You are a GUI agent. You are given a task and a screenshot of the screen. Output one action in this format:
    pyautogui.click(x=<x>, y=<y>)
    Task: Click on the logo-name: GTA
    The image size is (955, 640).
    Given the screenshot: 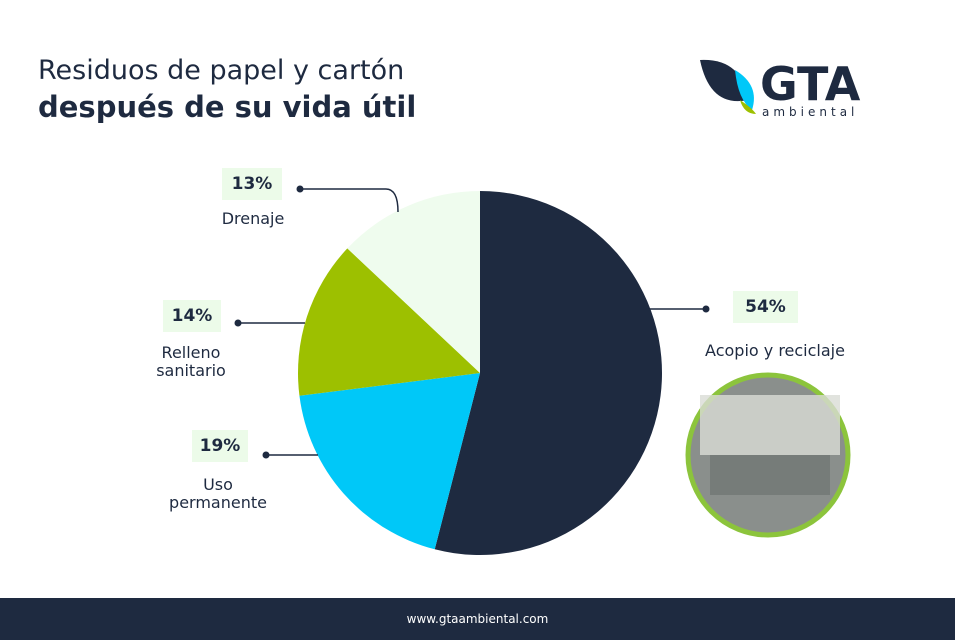 What is the action you would take?
    pyautogui.click(x=810, y=84)
    